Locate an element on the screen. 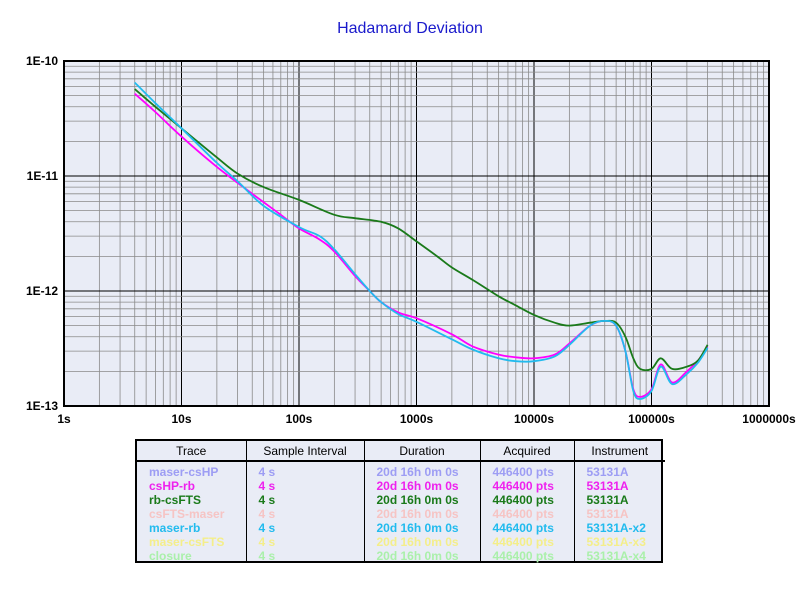 This screenshot has width=800, height=600. y-tick-label: 1E-13 is located at coordinates (42, 406).